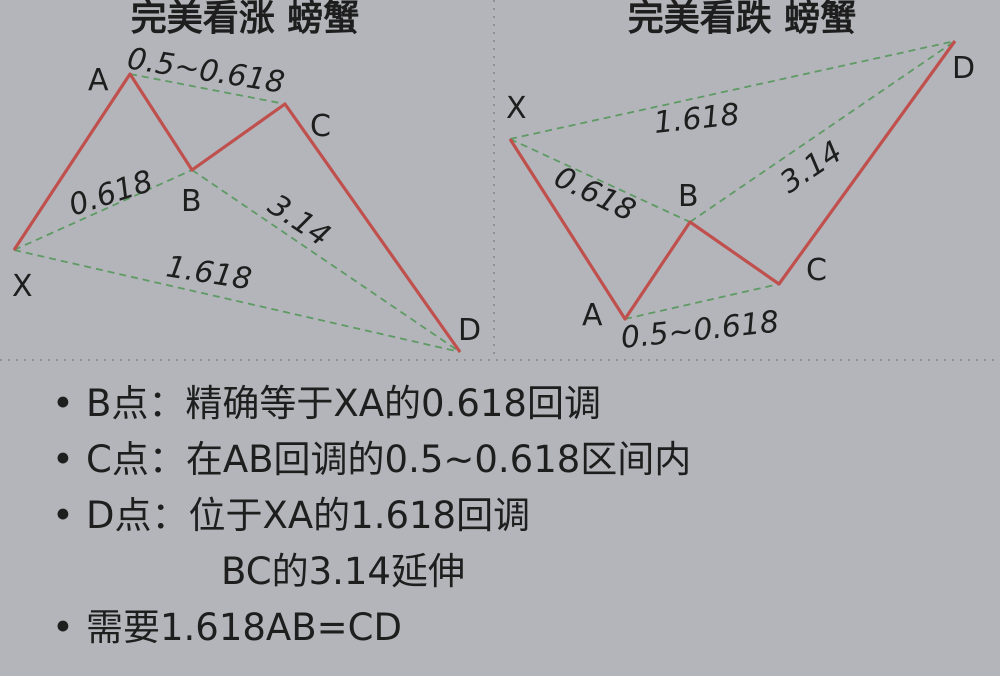 Image resolution: width=1000 pixels, height=676 pixels. I want to click on bearish-ratio-bc: 3.14, so click(811, 167).